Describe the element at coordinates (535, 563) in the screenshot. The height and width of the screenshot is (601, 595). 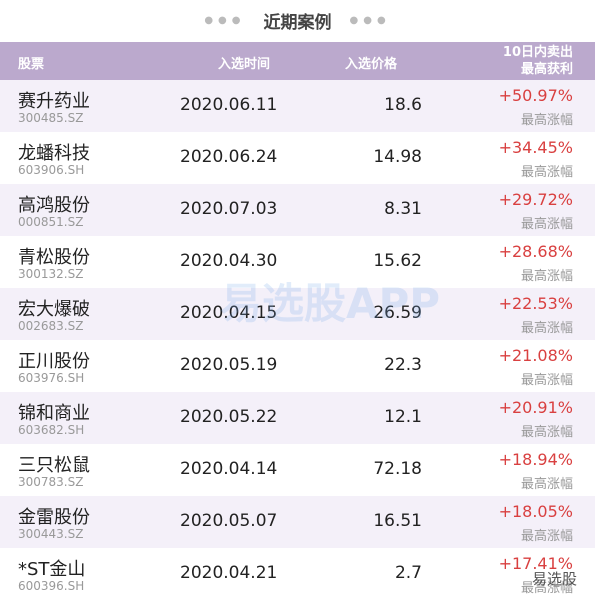
I see `max-gain: +17.41%` at that location.